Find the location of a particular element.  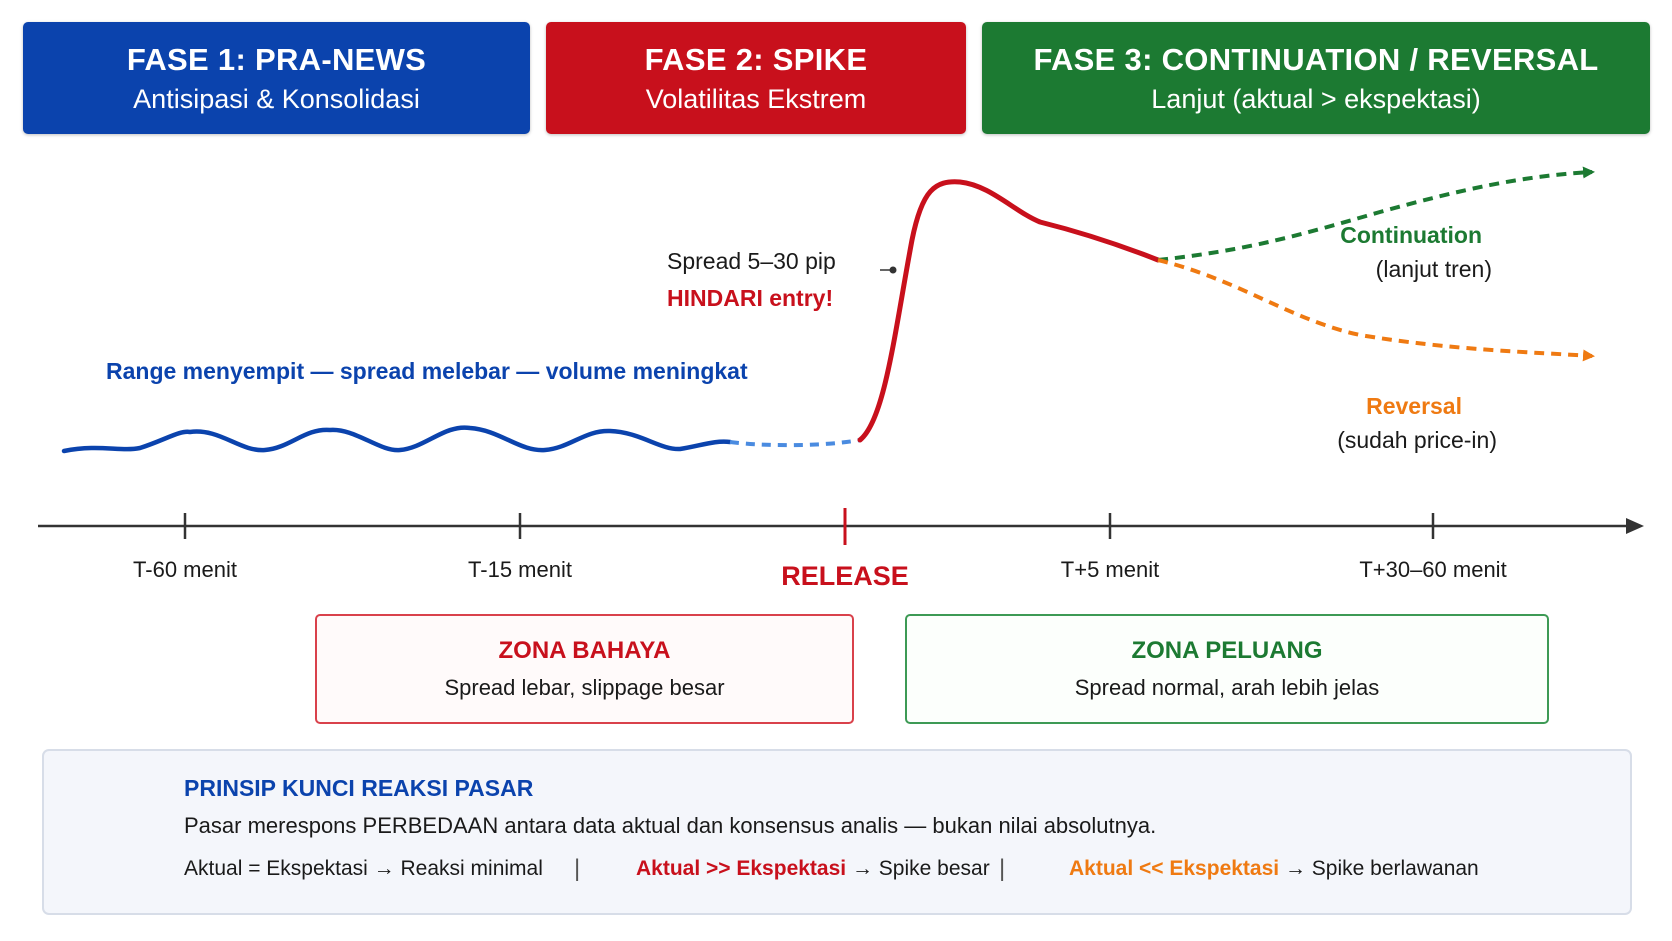

phase-1-subtitle: Antisipasi & Konsolidasi is located at coordinates (276, 98).